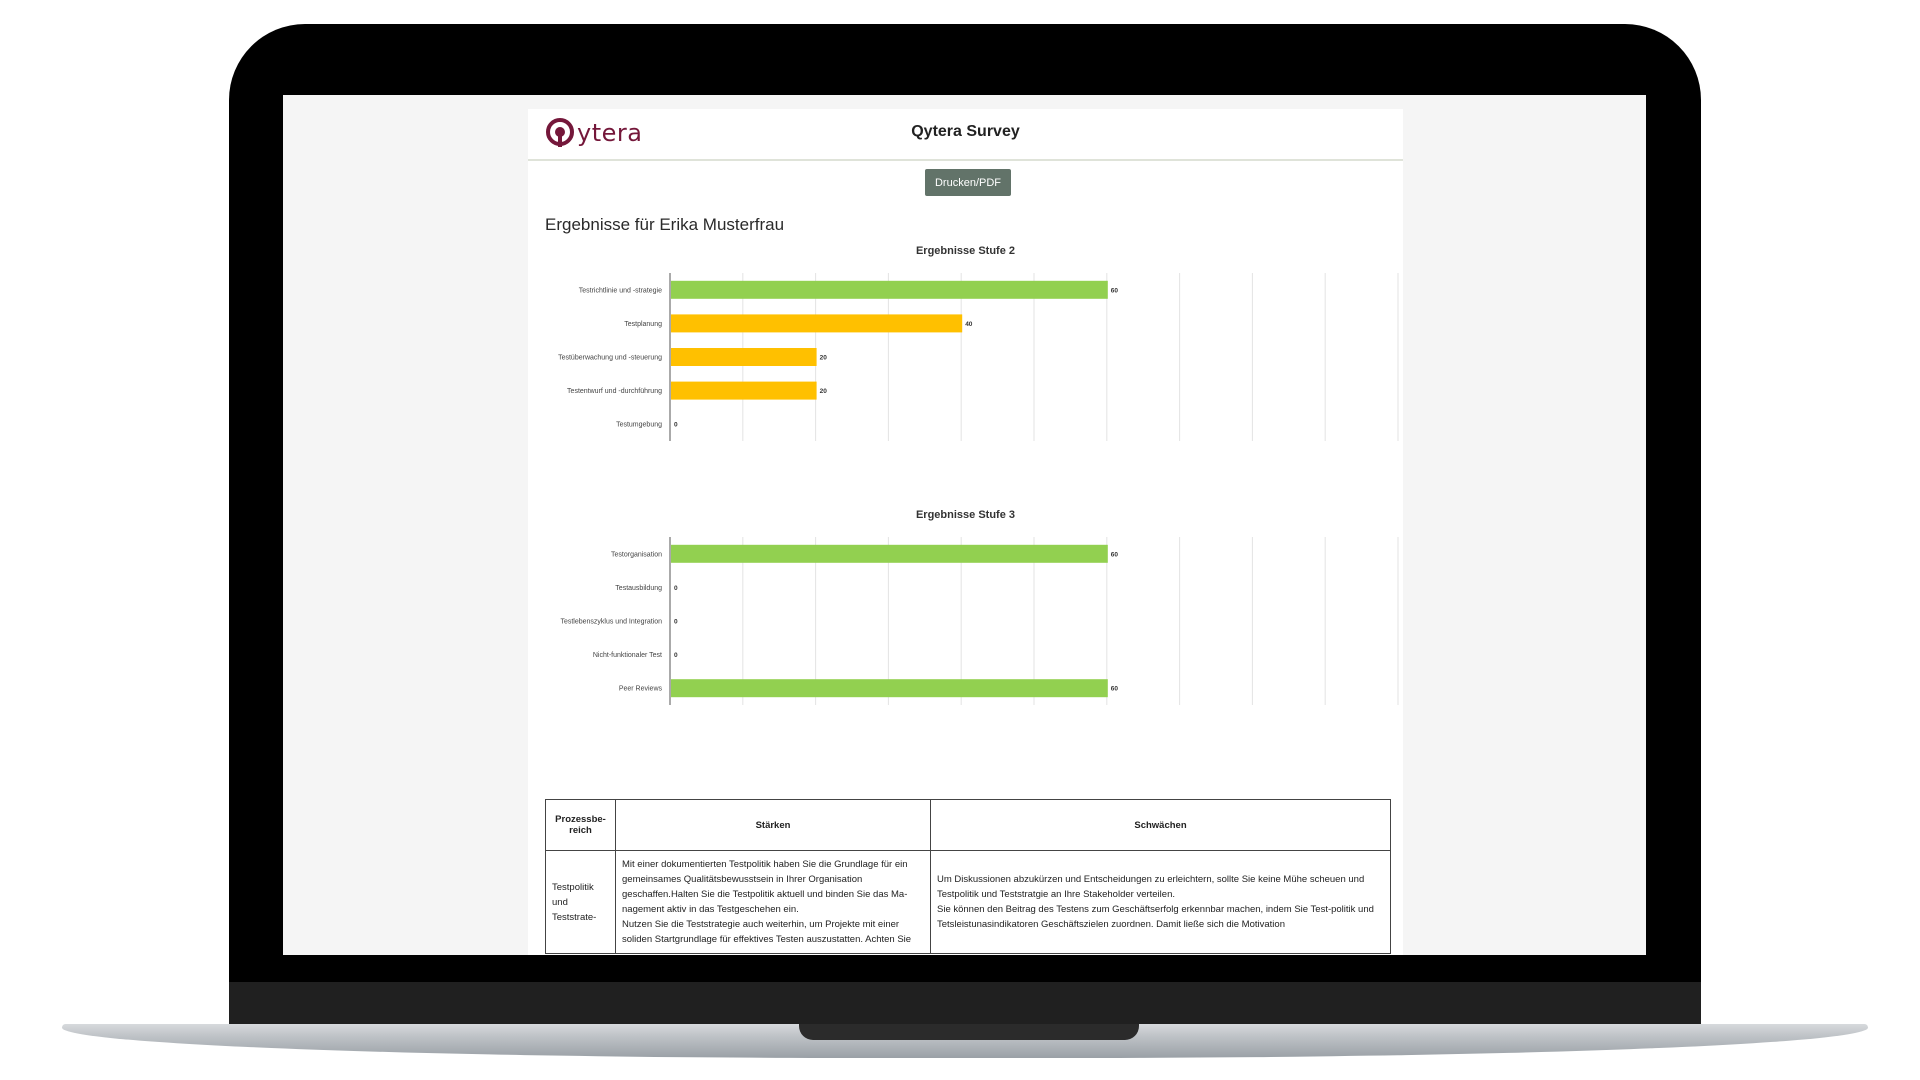 The width and height of the screenshot is (1920, 1080). Describe the element at coordinates (610, 358) in the screenshot. I see `category-label: Testüberwachung und -steuerung` at that location.